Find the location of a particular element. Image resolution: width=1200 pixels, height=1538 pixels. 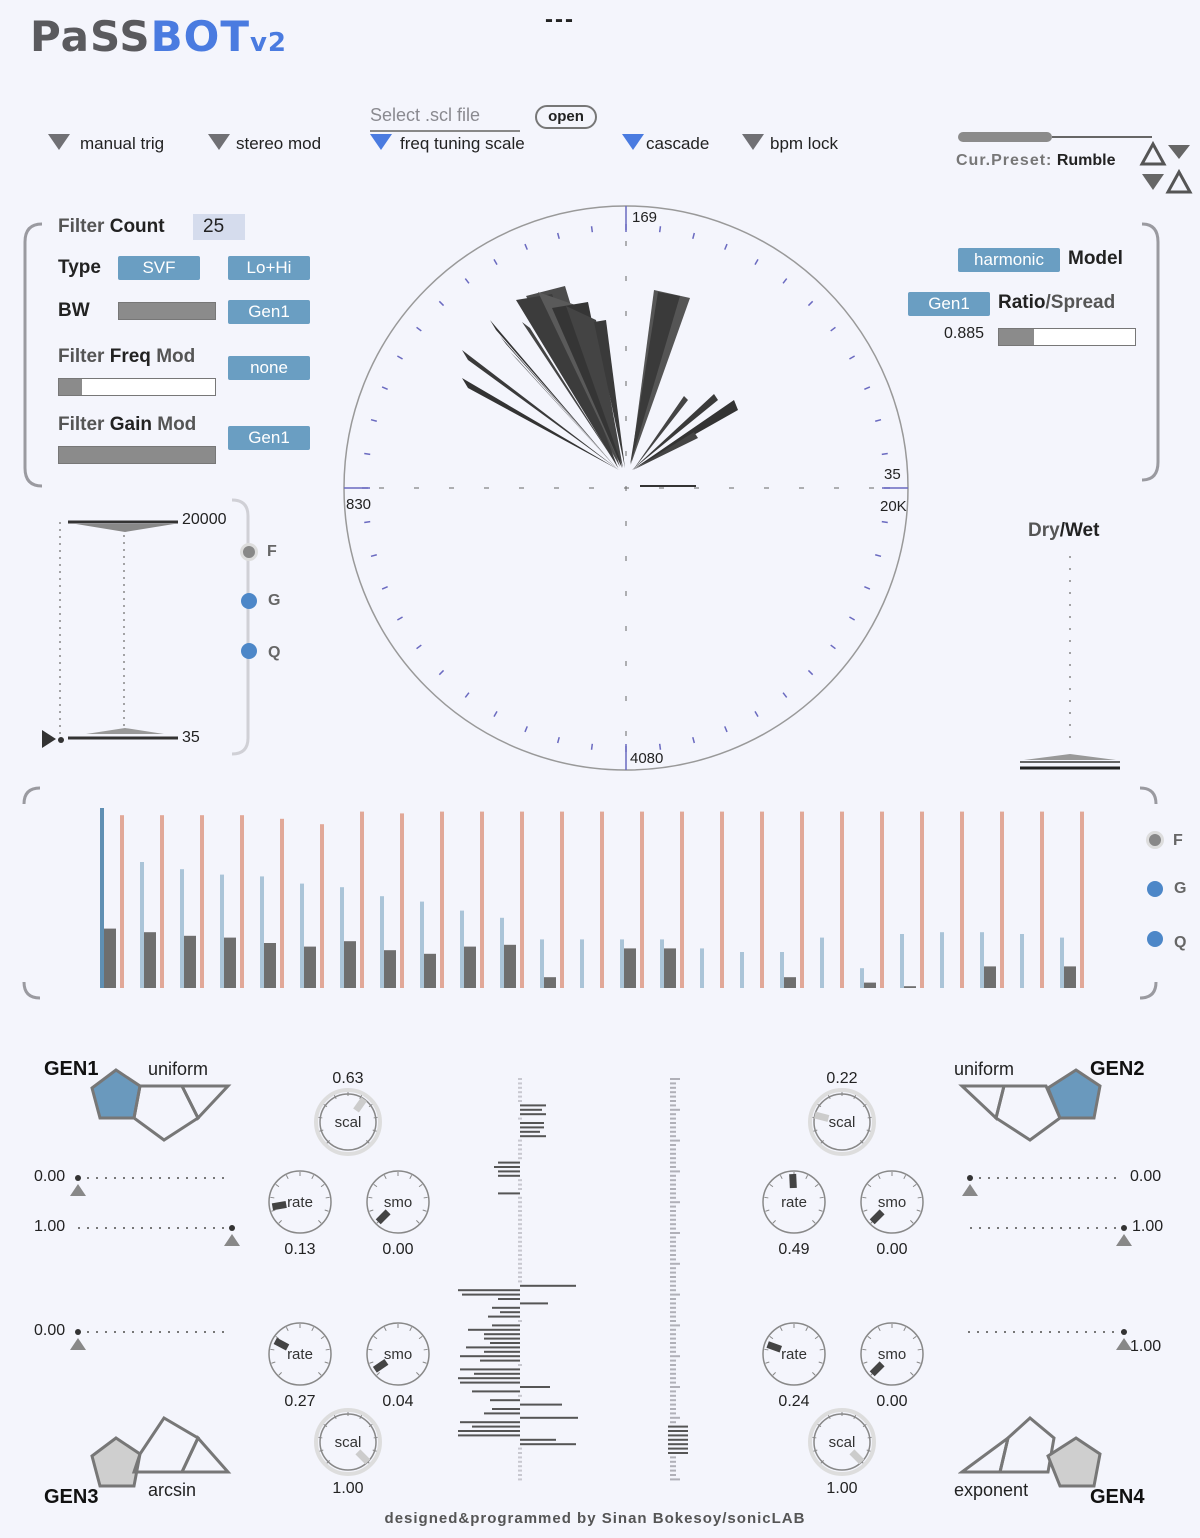

gen3-scal-knob: scal is located at coordinates (348, 1442).